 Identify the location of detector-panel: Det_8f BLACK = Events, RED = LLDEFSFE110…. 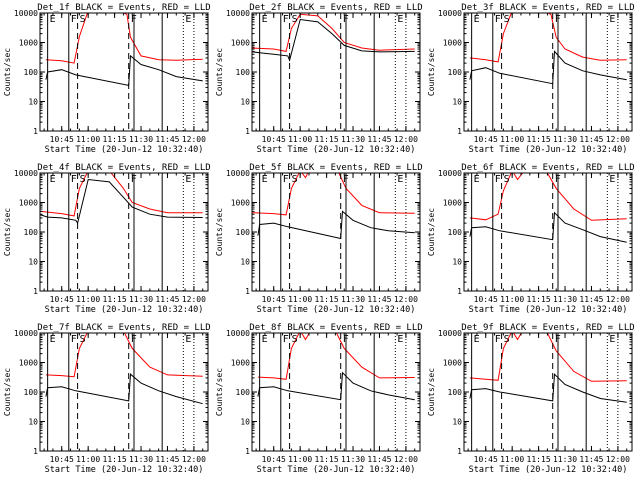
(319, 399).